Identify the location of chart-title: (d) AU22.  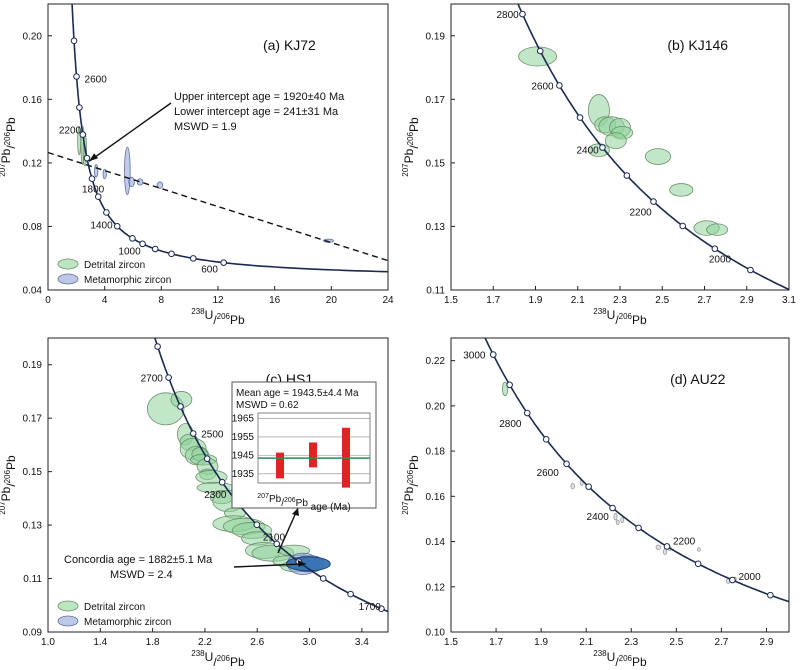
(697, 379).